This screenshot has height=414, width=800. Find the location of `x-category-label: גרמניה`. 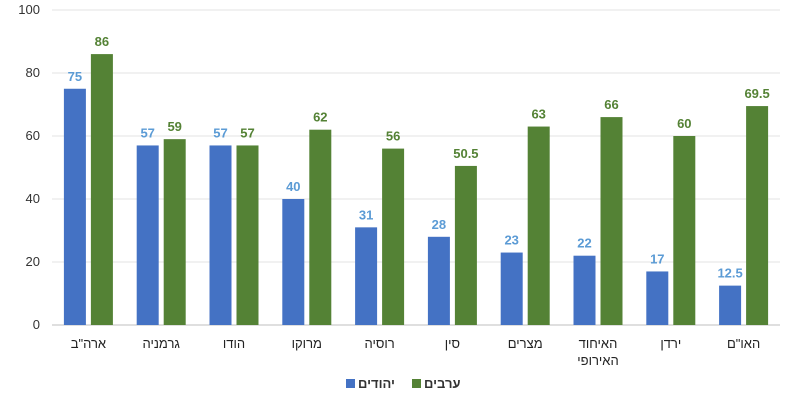

x-category-label: גרמניה is located at coordinates (161, 343).